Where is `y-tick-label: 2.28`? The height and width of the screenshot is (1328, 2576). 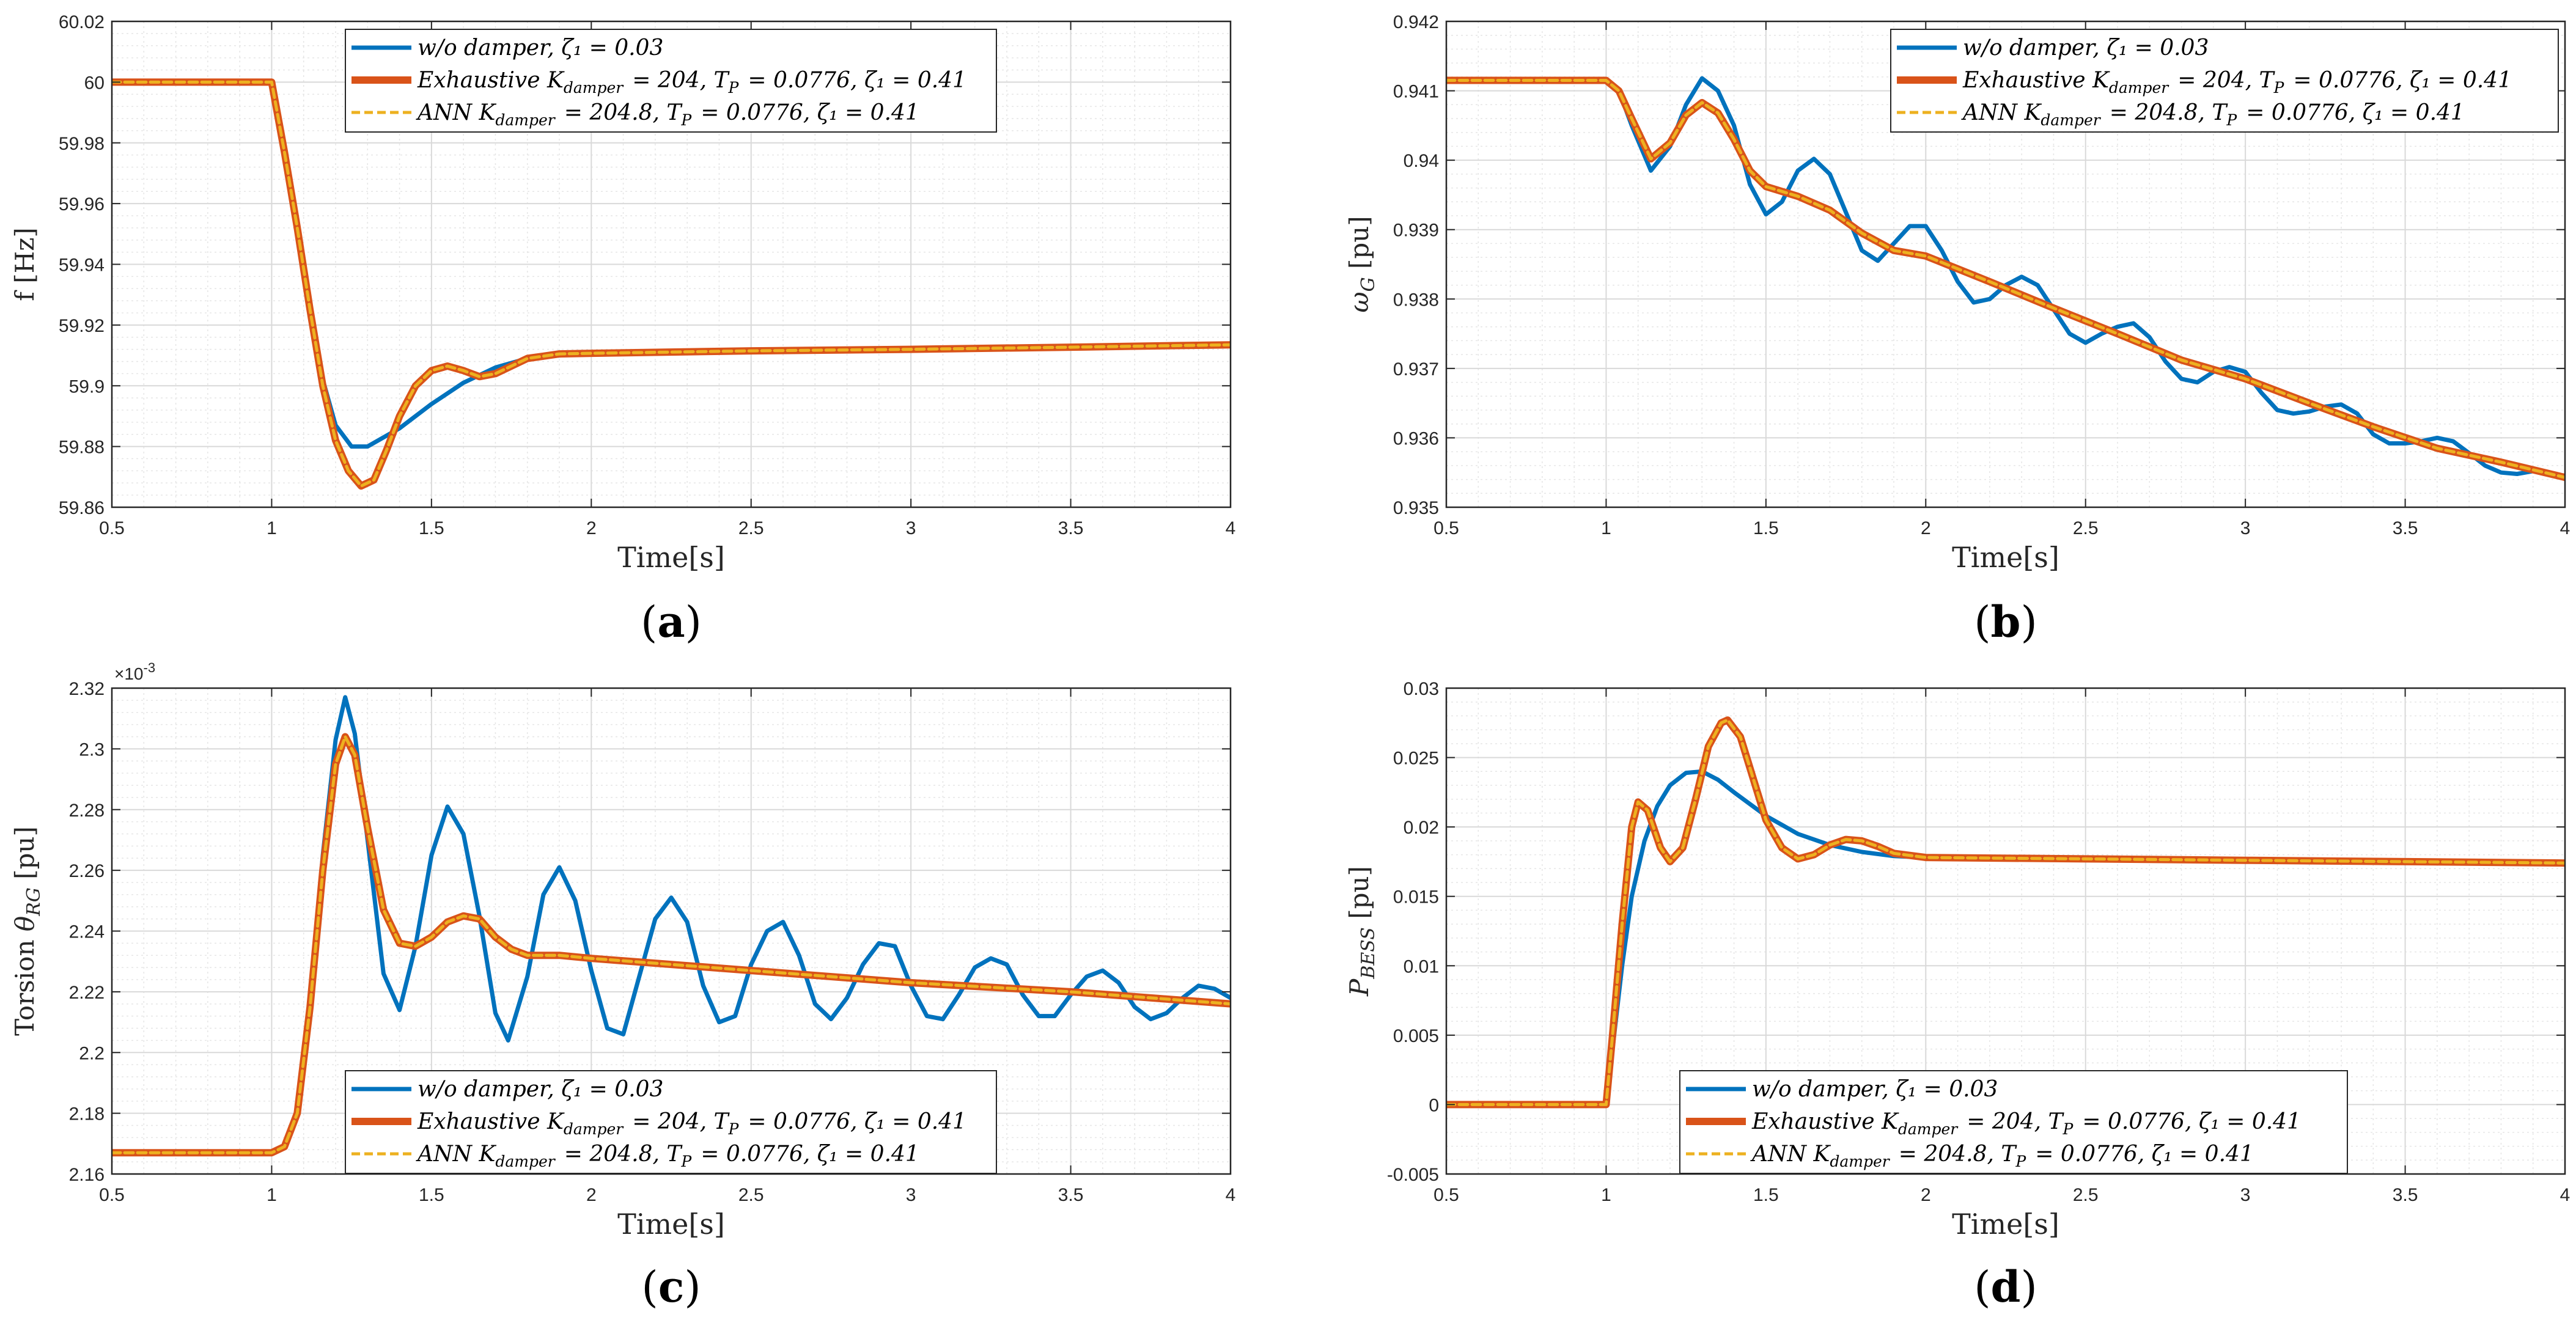 y-tick-label: 2.28 is located at coordinates (87, 811).